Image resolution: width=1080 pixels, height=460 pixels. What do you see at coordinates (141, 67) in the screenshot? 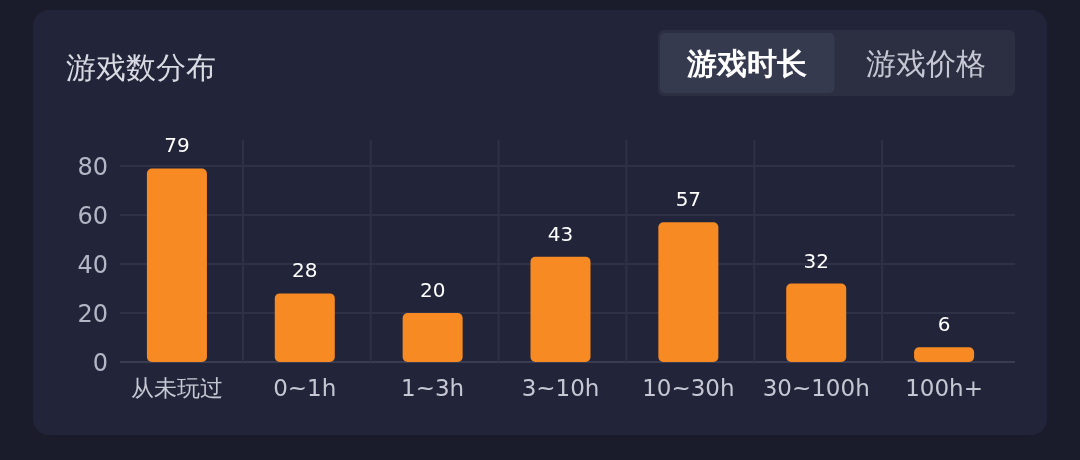
I see `chart-title: 游戏数分布` at bounding box center [141, 67].